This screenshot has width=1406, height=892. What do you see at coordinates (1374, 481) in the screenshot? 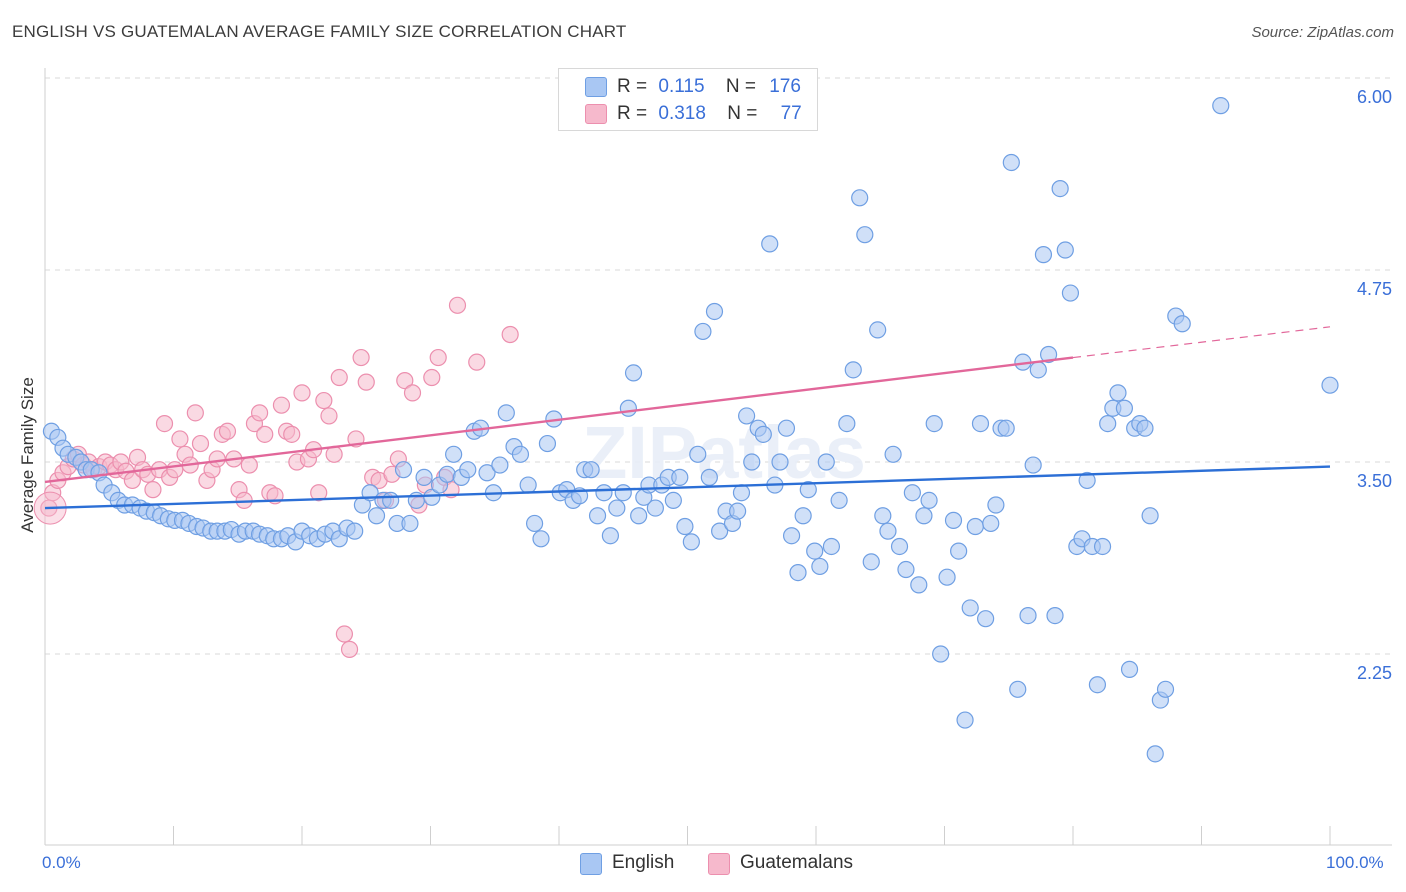
I see `y-tick-label: 3.50` at bounding box center [1374, 481].